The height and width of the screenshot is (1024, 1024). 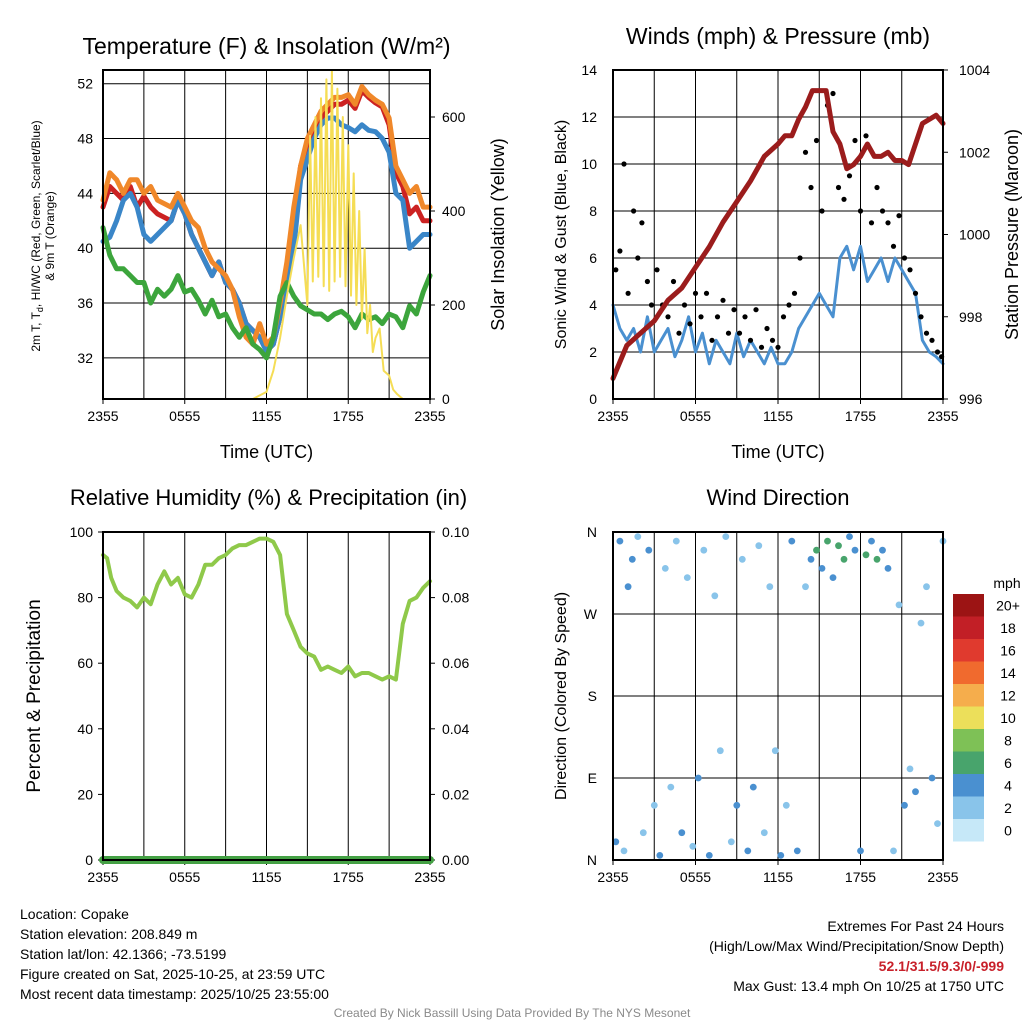 I want to click on chart-title: Winds (mph) & Pressure (mb), so click(x=778, y=36).